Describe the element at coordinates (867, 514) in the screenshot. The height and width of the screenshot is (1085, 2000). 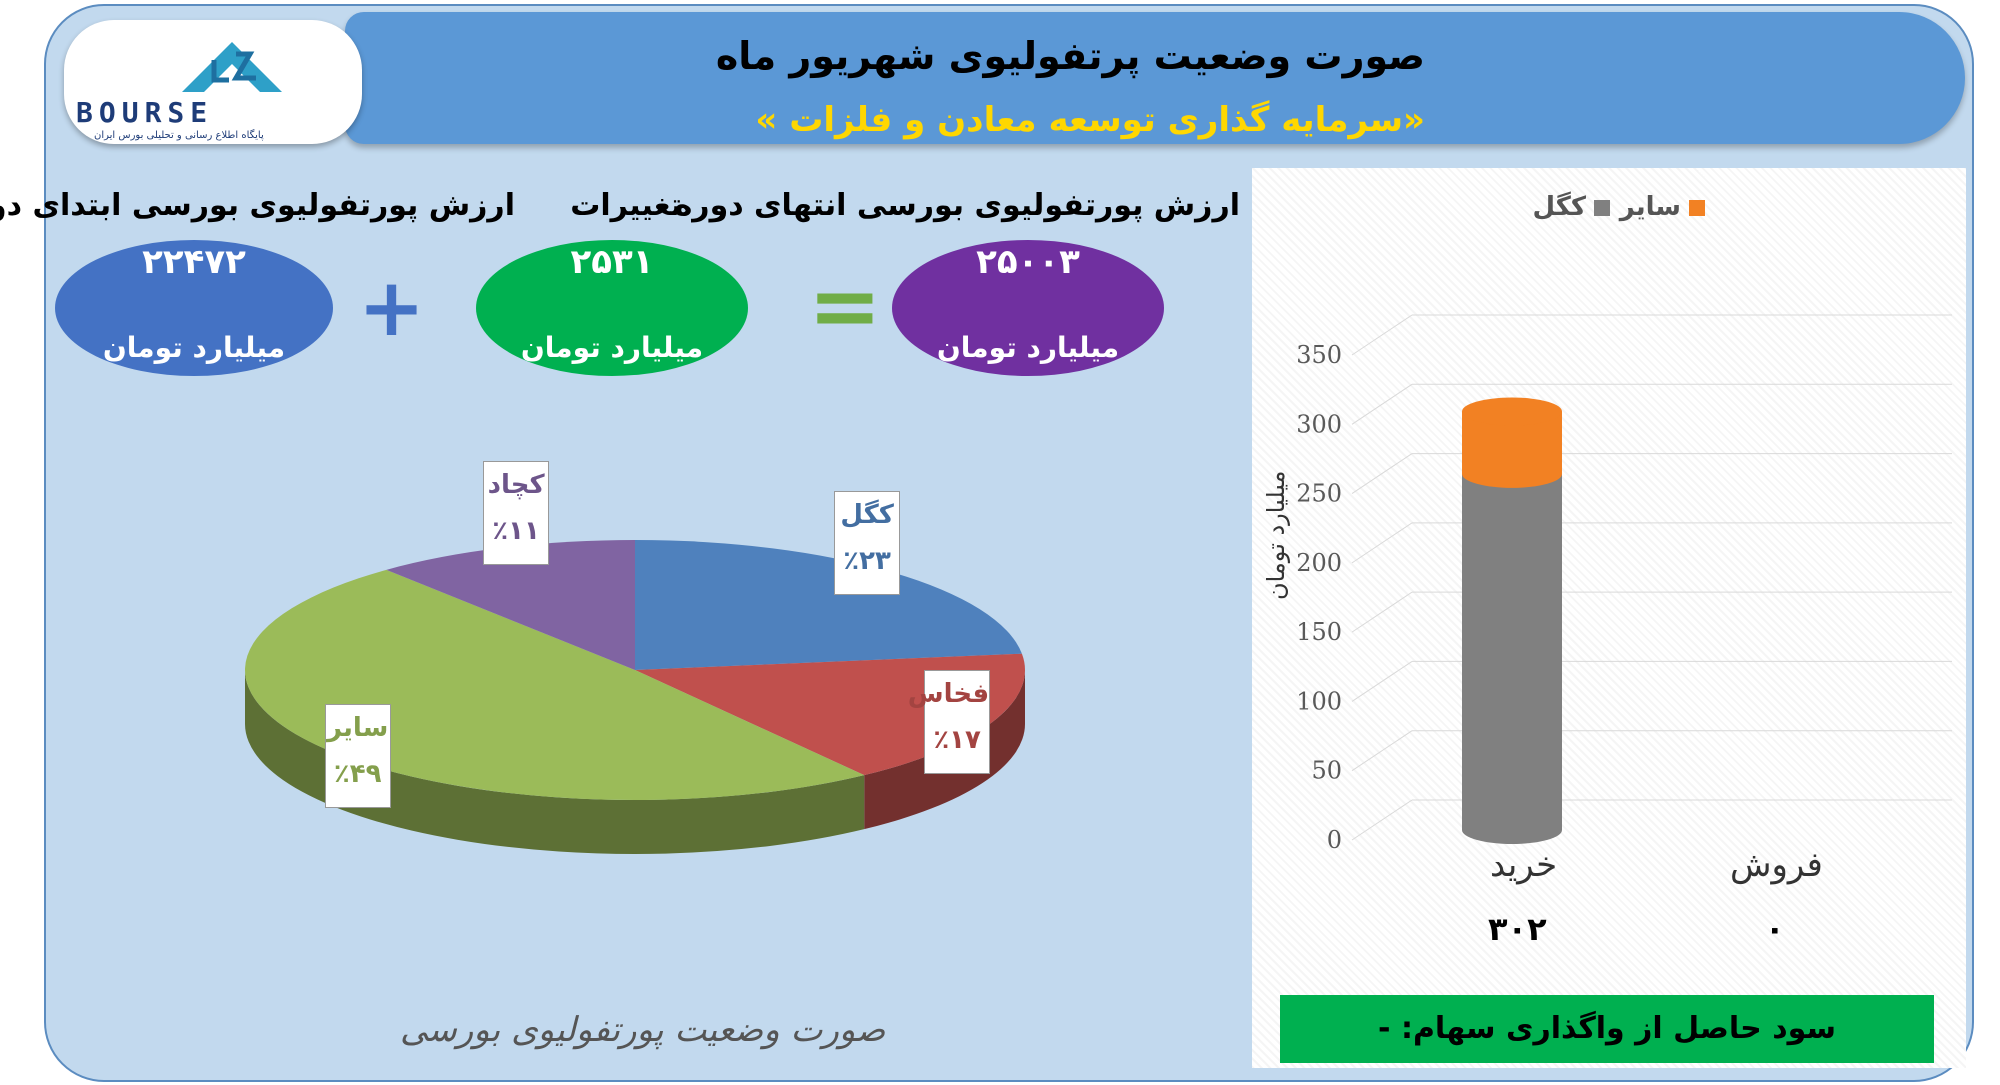
I see `pie-label-name-0: کگل` at that location.